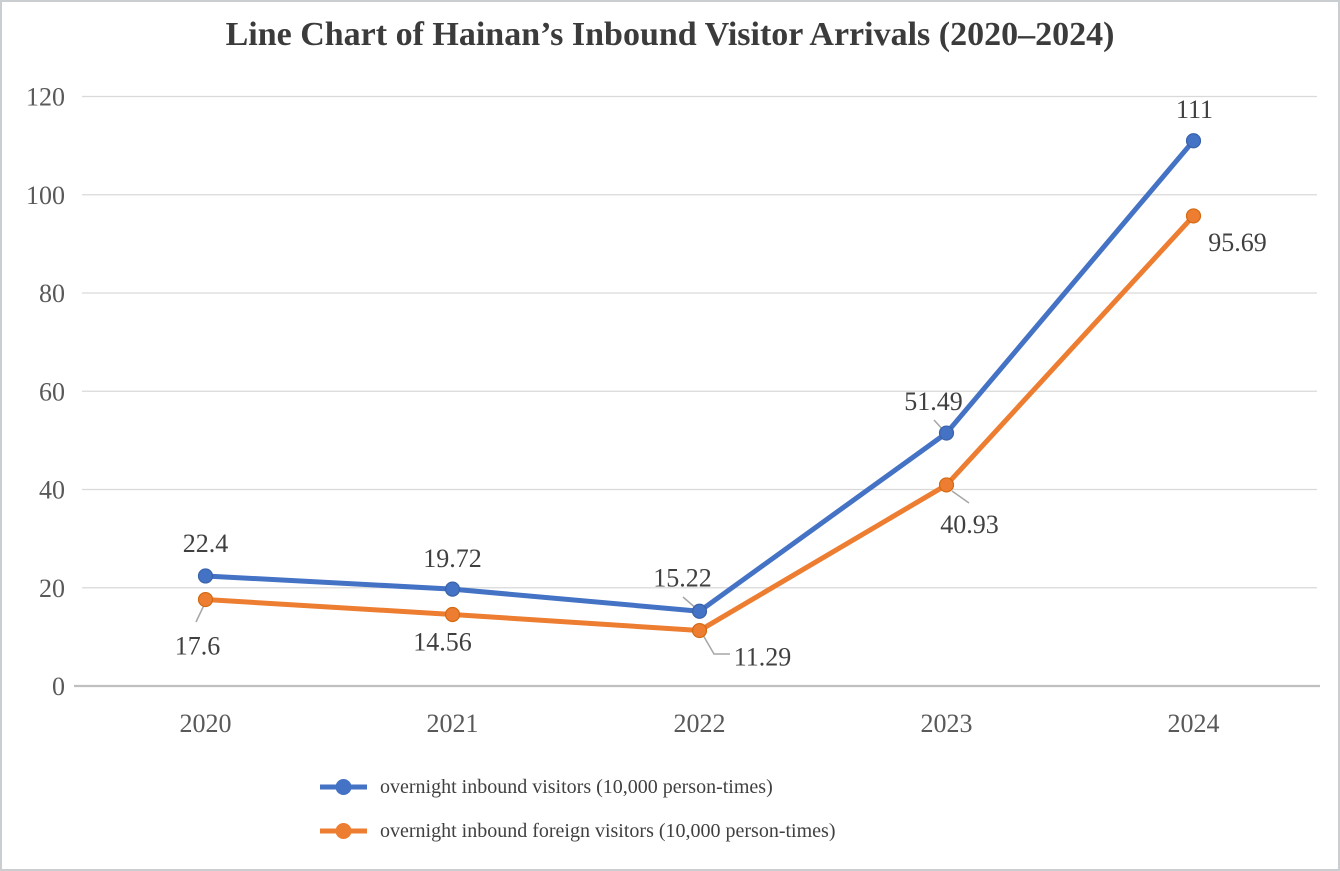  Describe the element at coordinates (206, 543) in the screenshot. I see `data-label-2020-series0: 22.4` at that location.